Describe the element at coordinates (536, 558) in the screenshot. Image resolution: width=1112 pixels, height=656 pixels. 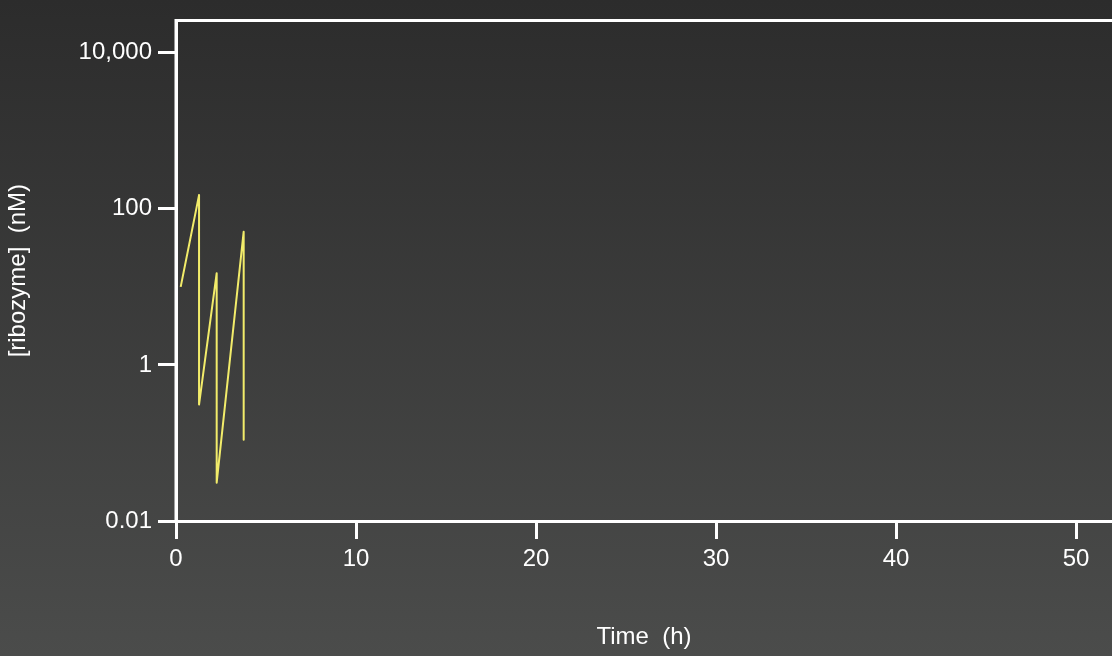
I see `x-tick-label: 20` at that location.